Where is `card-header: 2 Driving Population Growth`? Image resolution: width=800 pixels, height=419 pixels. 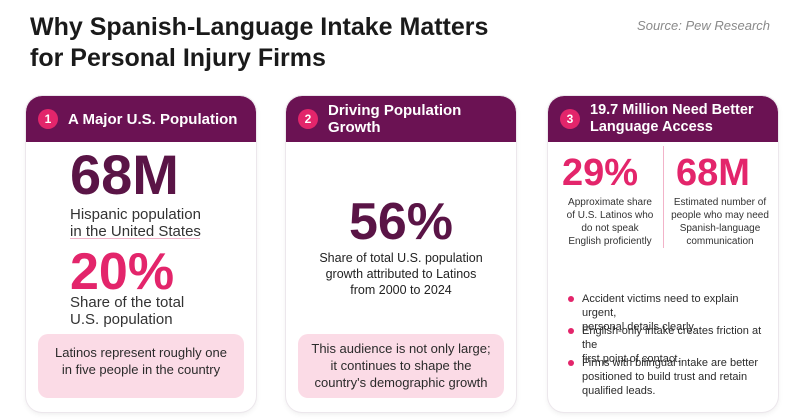
card-header: 2 Driving Population Growth is located at coordinates (401, 119).